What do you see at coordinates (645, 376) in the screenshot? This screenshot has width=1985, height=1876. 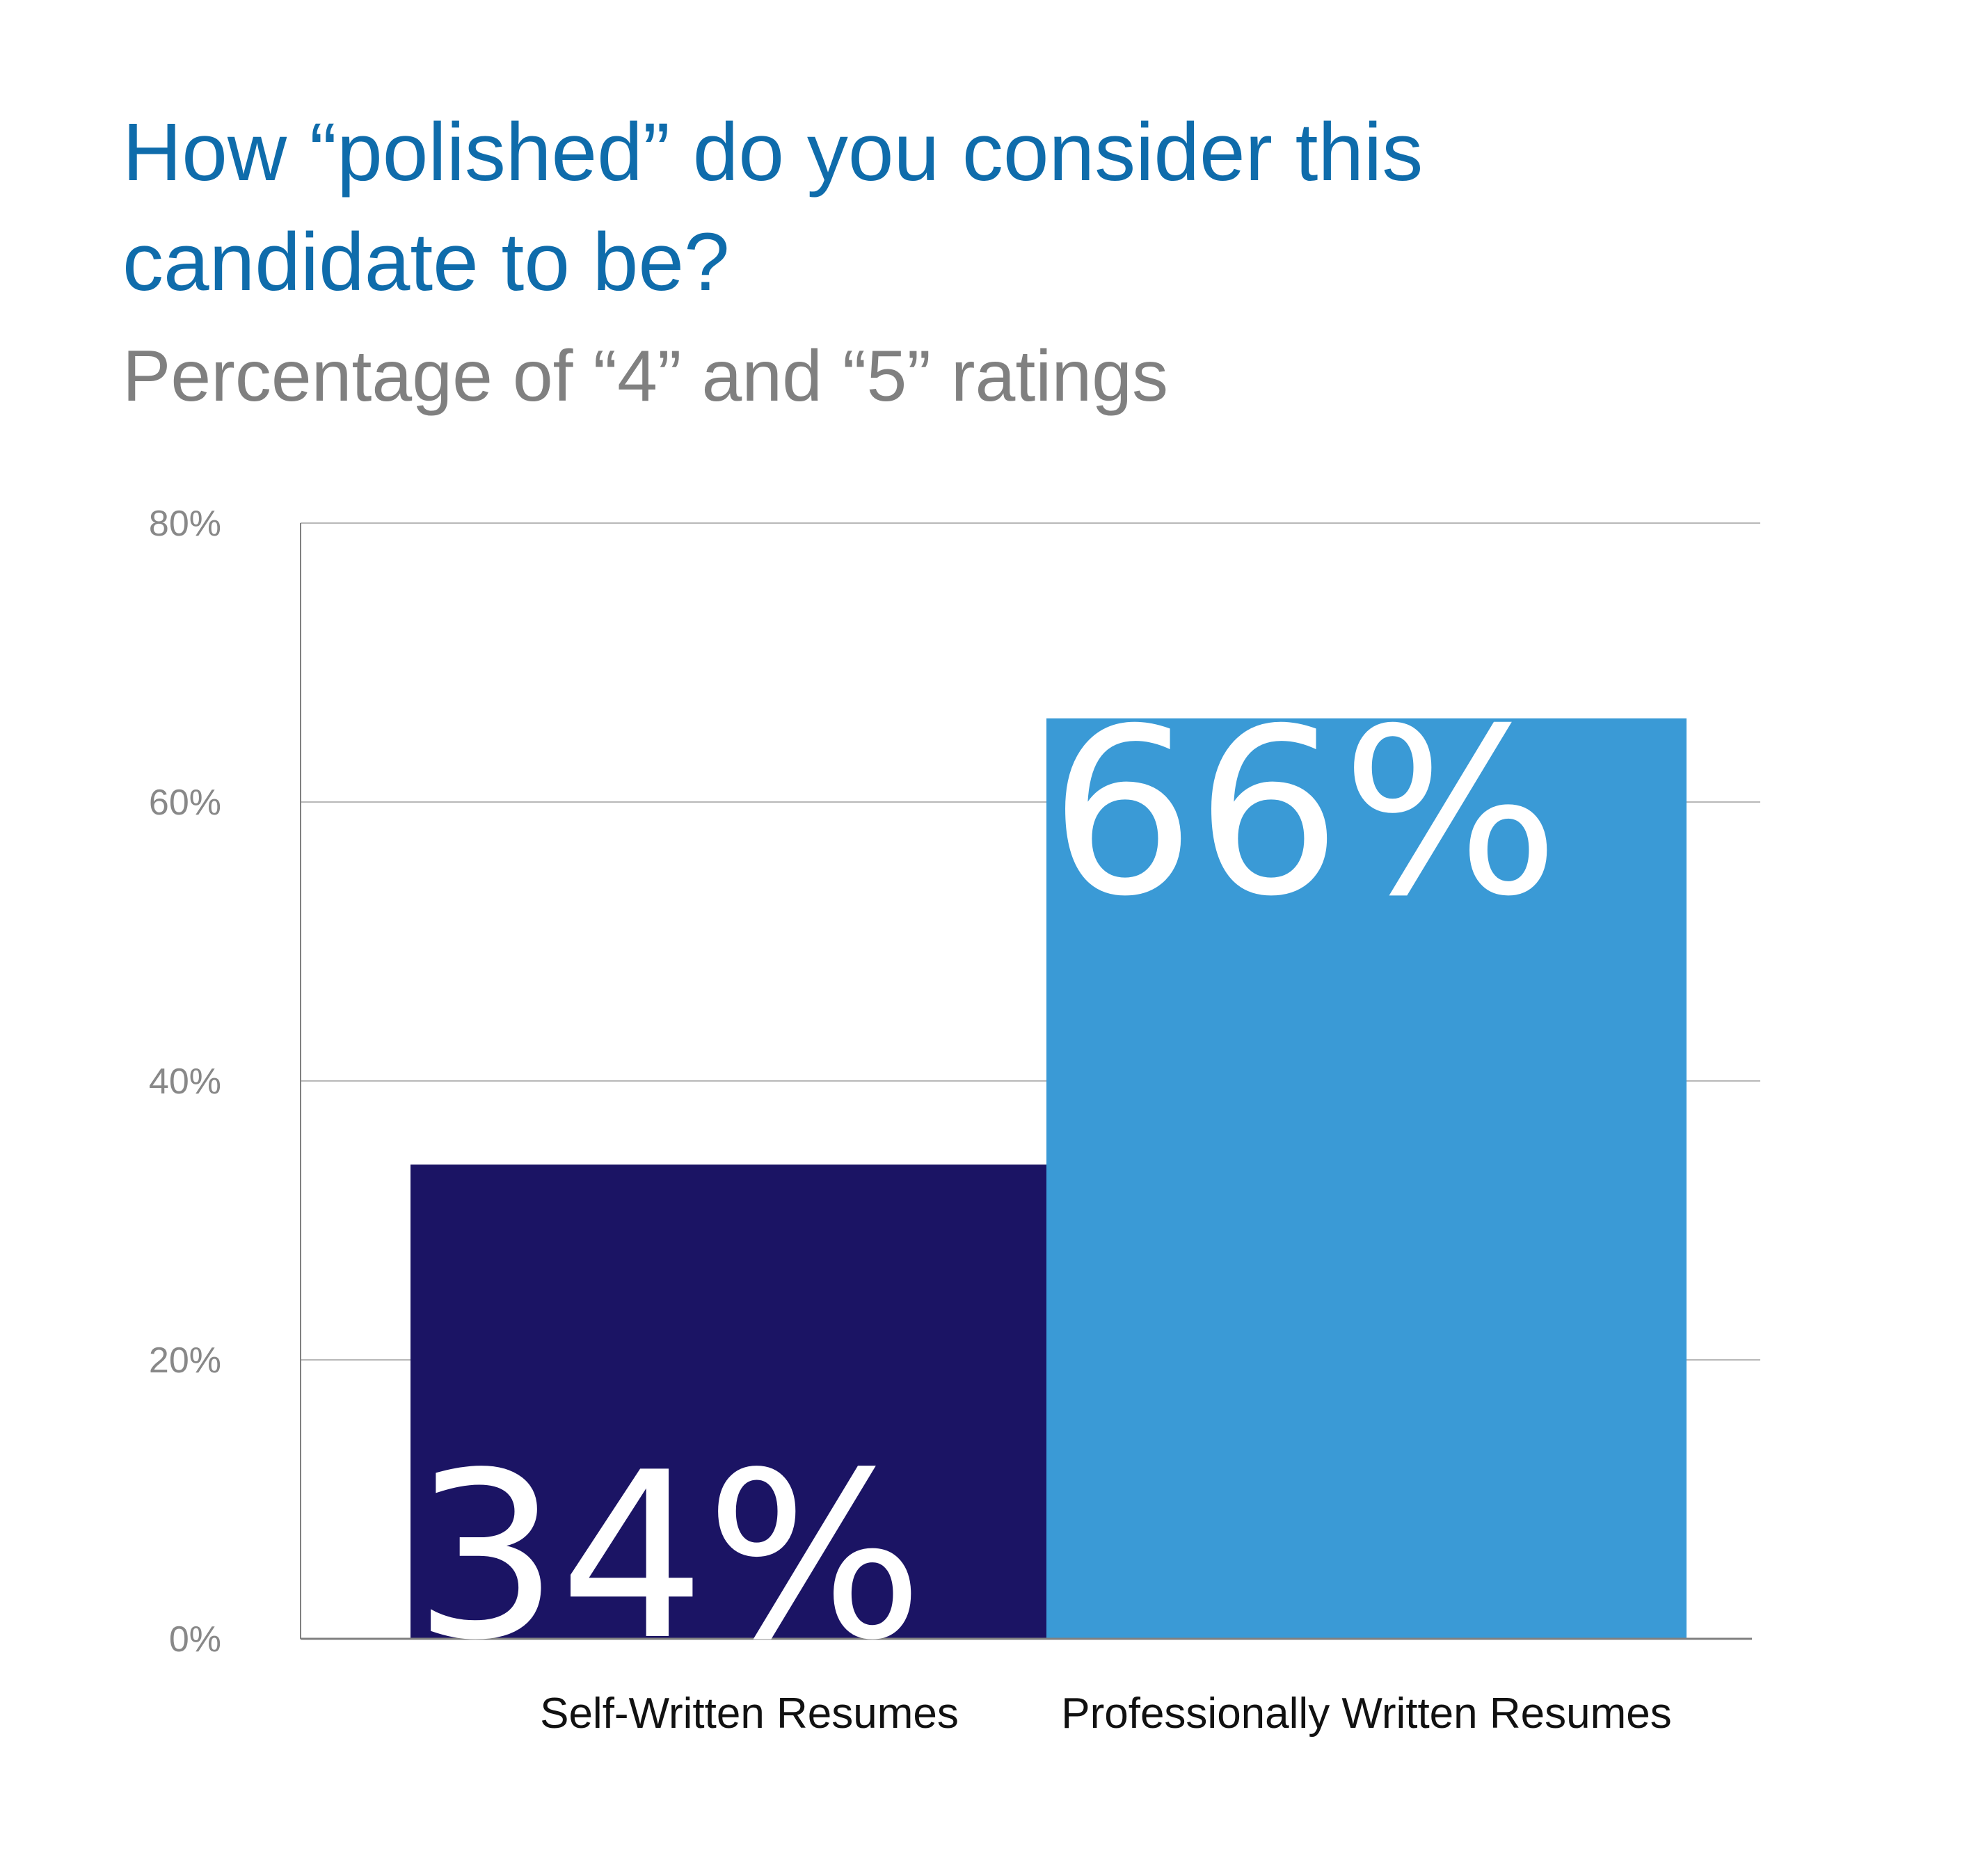 I see `chart-subtitle: Percentage of “4” and “5” ratings` at bounding box center [645, 376].